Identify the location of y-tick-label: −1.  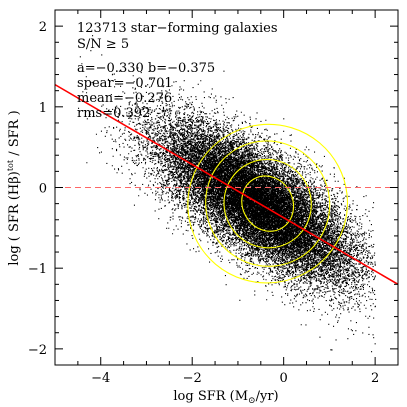
(37, 269).